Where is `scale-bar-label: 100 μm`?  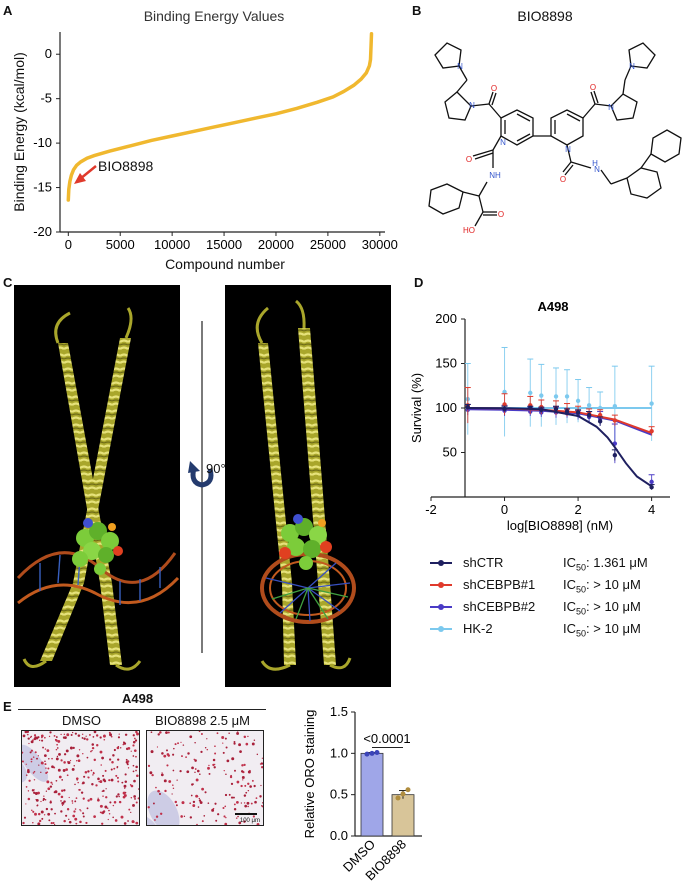 scale-bar-label: 100 μm is located at coordinates (249, 821).